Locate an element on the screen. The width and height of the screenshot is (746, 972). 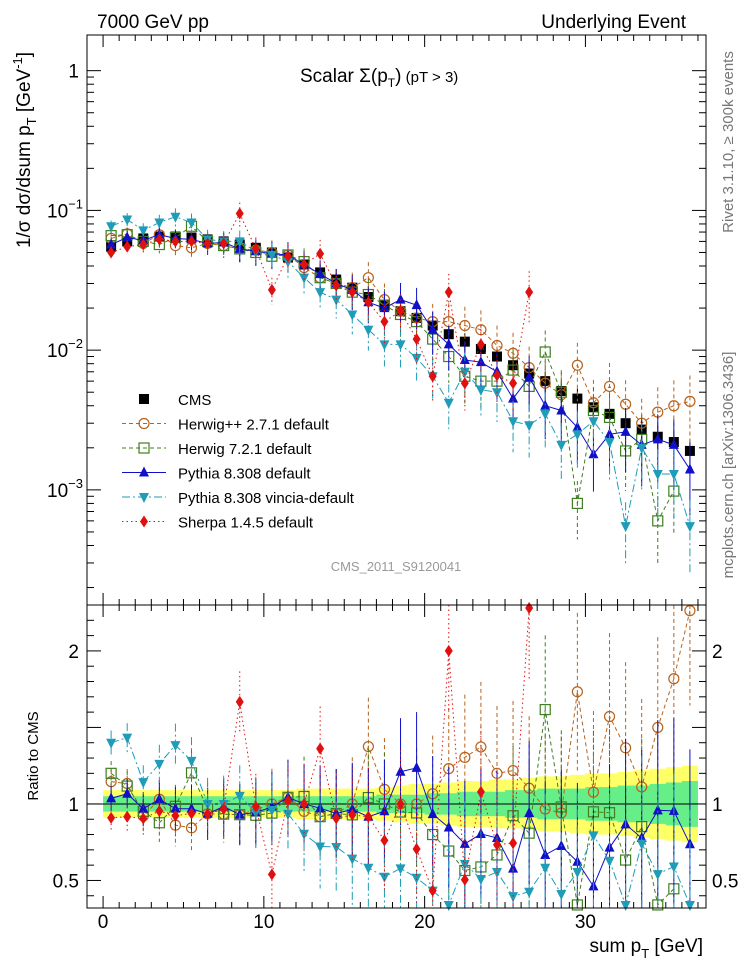
ratio-y-tick-label: 0.5 is located at coordinates (66, 881).